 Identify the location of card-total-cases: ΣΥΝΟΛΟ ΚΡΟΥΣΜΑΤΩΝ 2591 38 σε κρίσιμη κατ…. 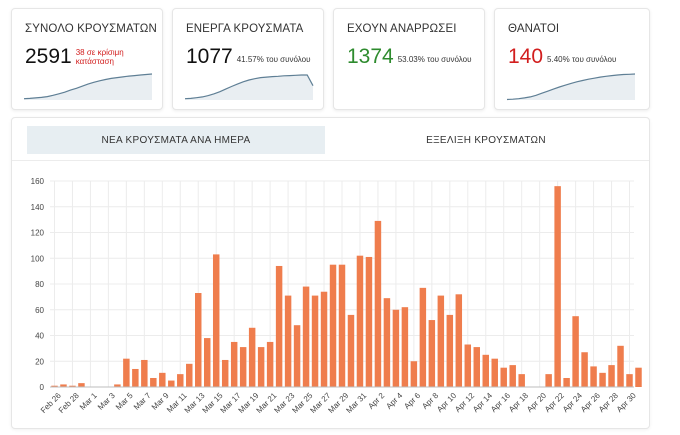
(87, 59).